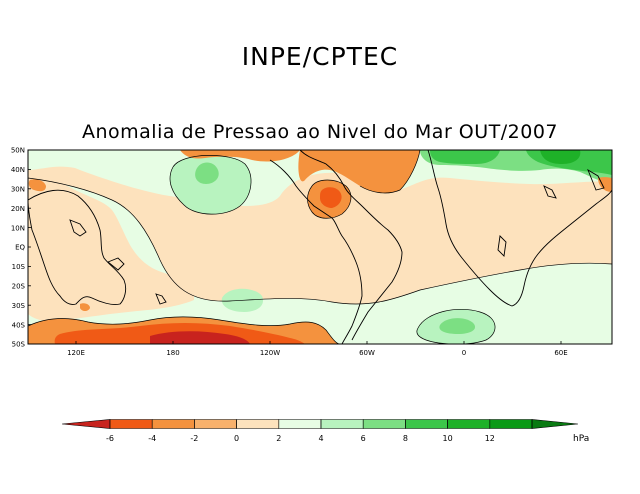  Describe the element at coordinates (19, 306) in the screenshot. I see `lat-tick-label: 30S` at that location.